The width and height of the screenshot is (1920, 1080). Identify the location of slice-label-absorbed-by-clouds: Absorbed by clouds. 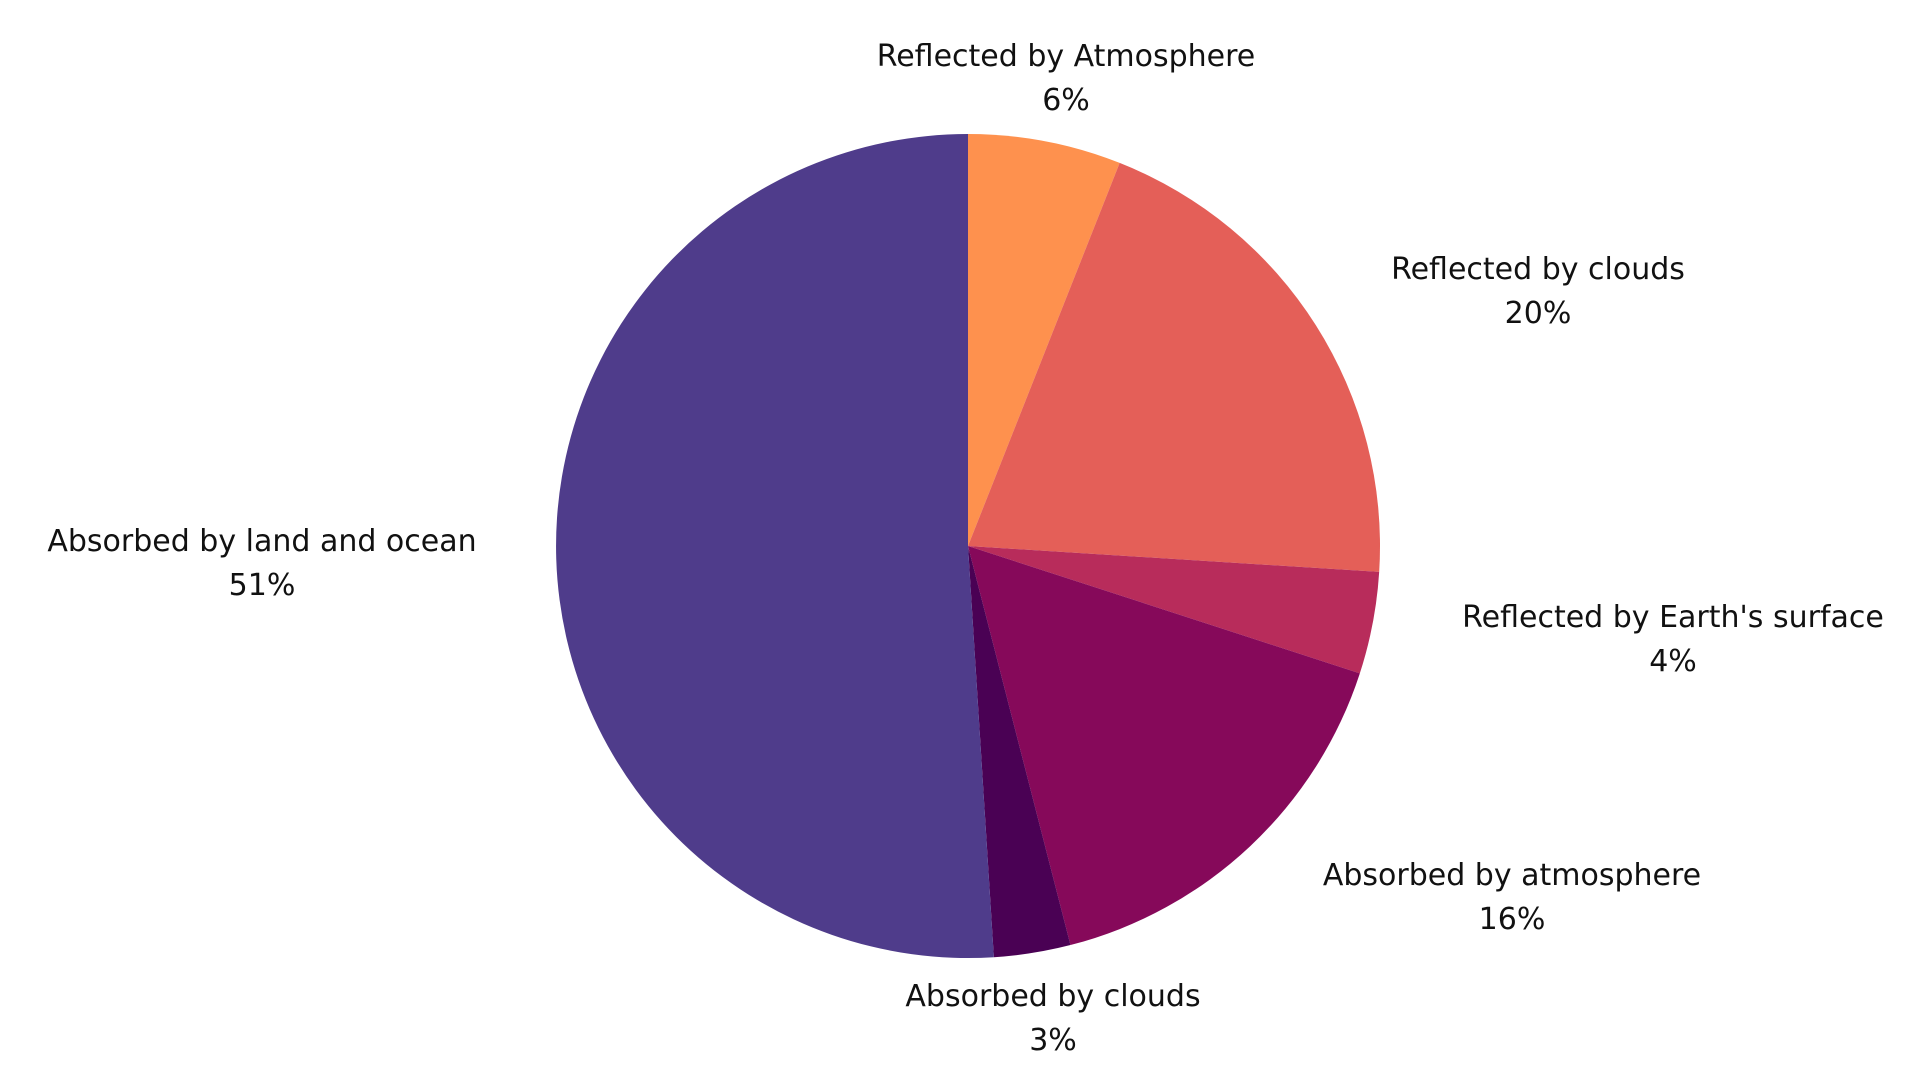
(1052, 996).